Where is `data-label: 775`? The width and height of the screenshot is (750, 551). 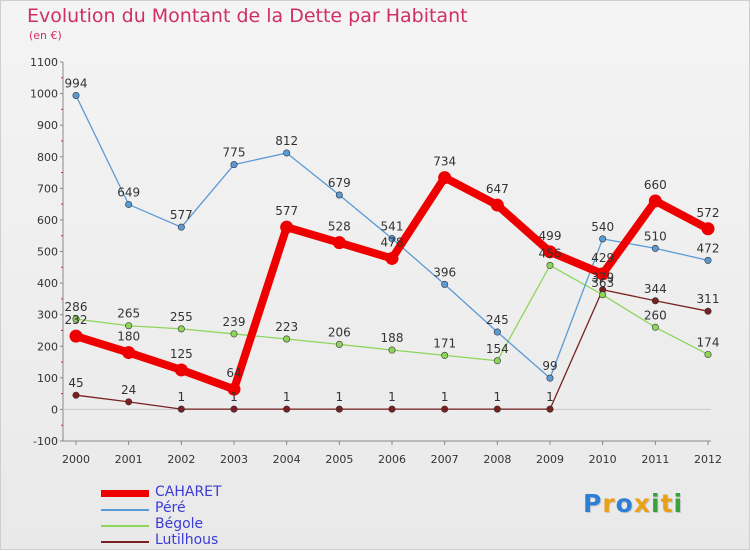
data-label: 775 is located at coordinates (234, 153).